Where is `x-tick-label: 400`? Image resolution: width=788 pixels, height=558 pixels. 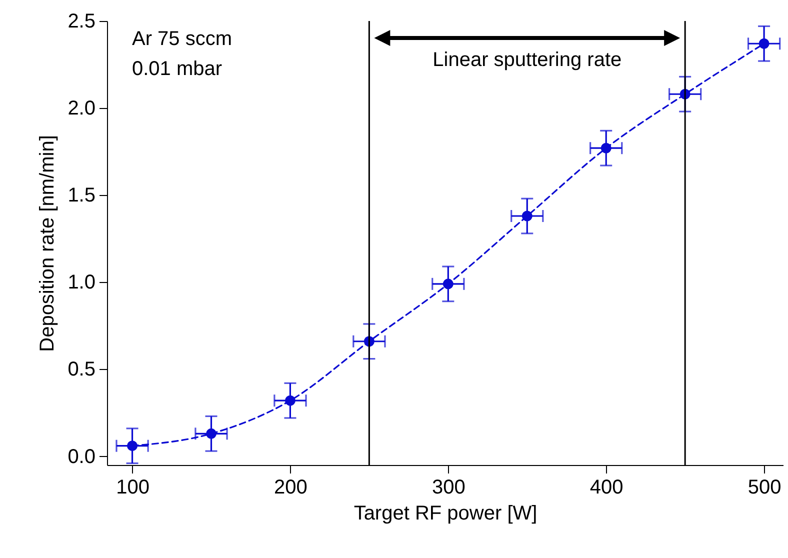 x-tick-label: 400 is located at coordinates (607, 487).